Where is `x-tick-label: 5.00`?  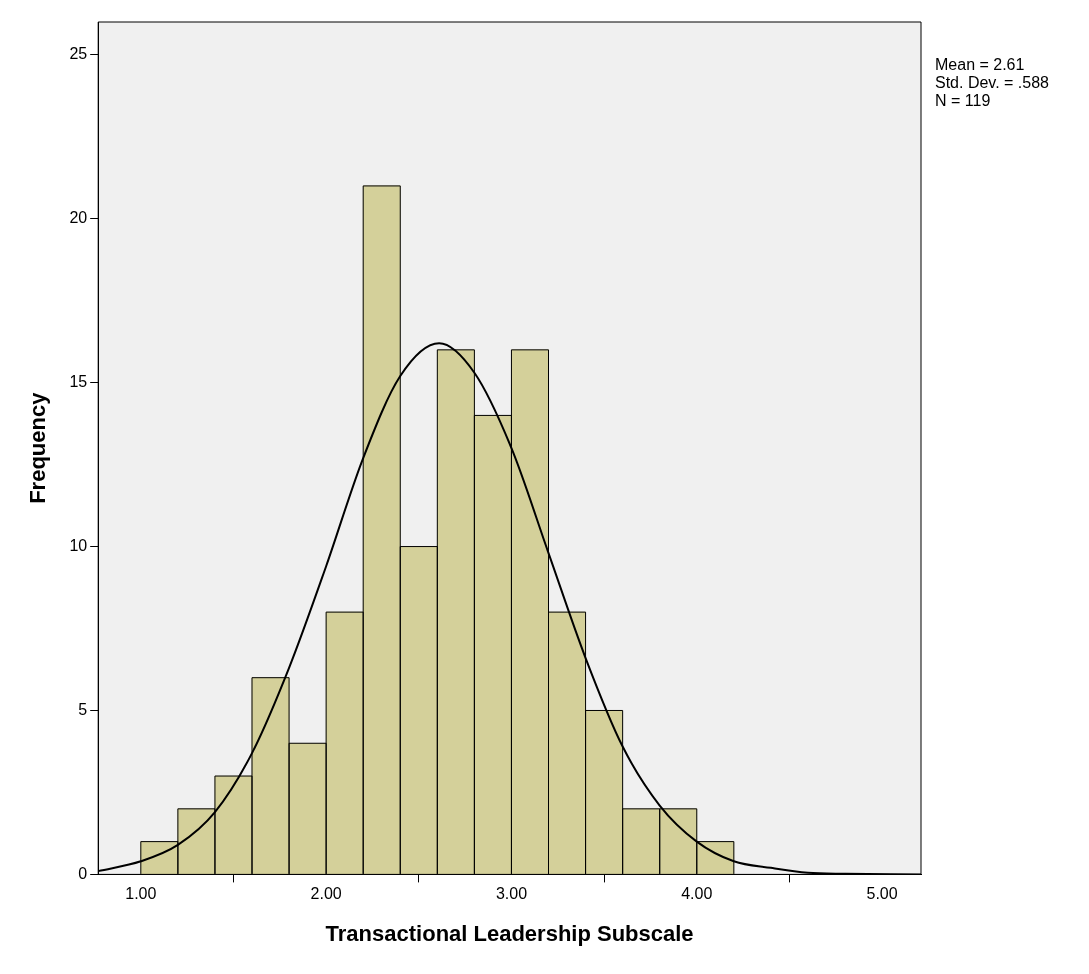
x-tick-label: 5.00 is located at coordinates (882, 894).